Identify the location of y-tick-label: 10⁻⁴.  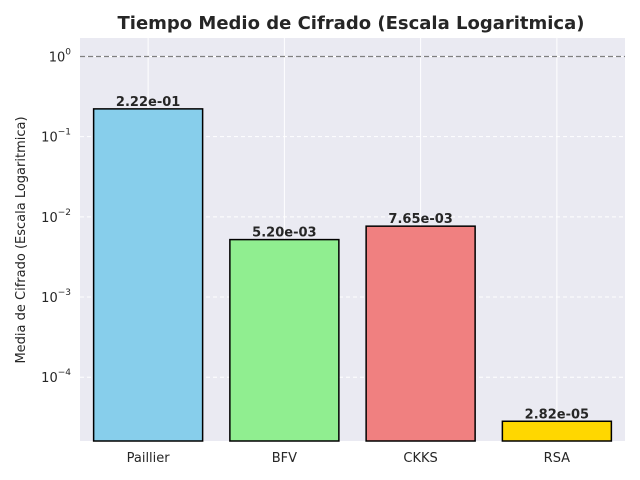
(56, 377).